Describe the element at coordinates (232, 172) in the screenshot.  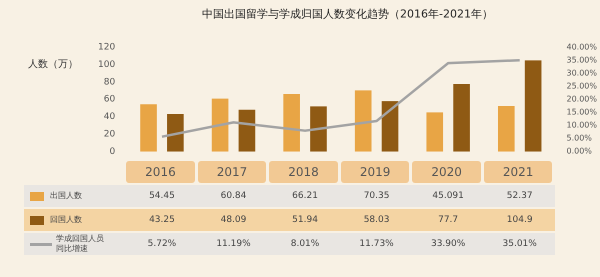
I see `x-tick-label: 2017` at that location.